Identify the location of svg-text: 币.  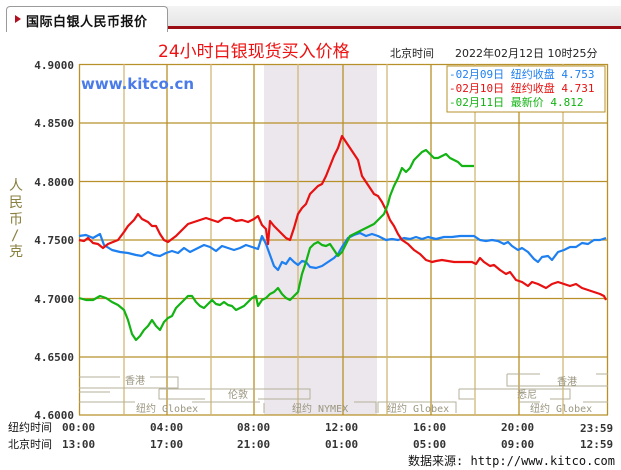
(16, 220).